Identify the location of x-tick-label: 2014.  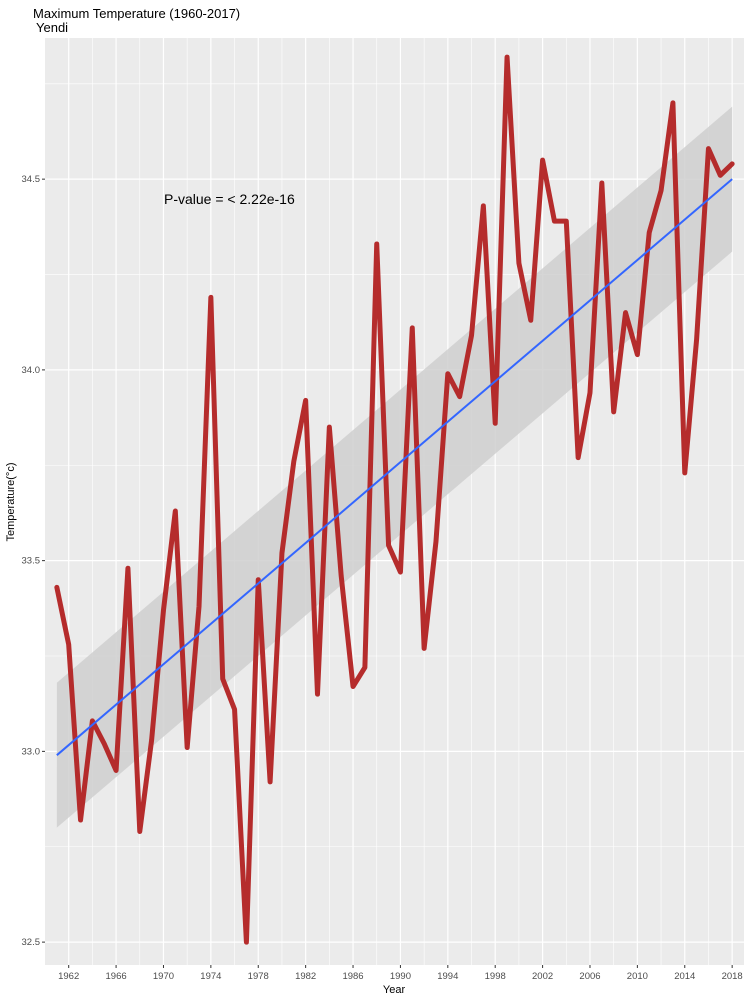
(684, 976).